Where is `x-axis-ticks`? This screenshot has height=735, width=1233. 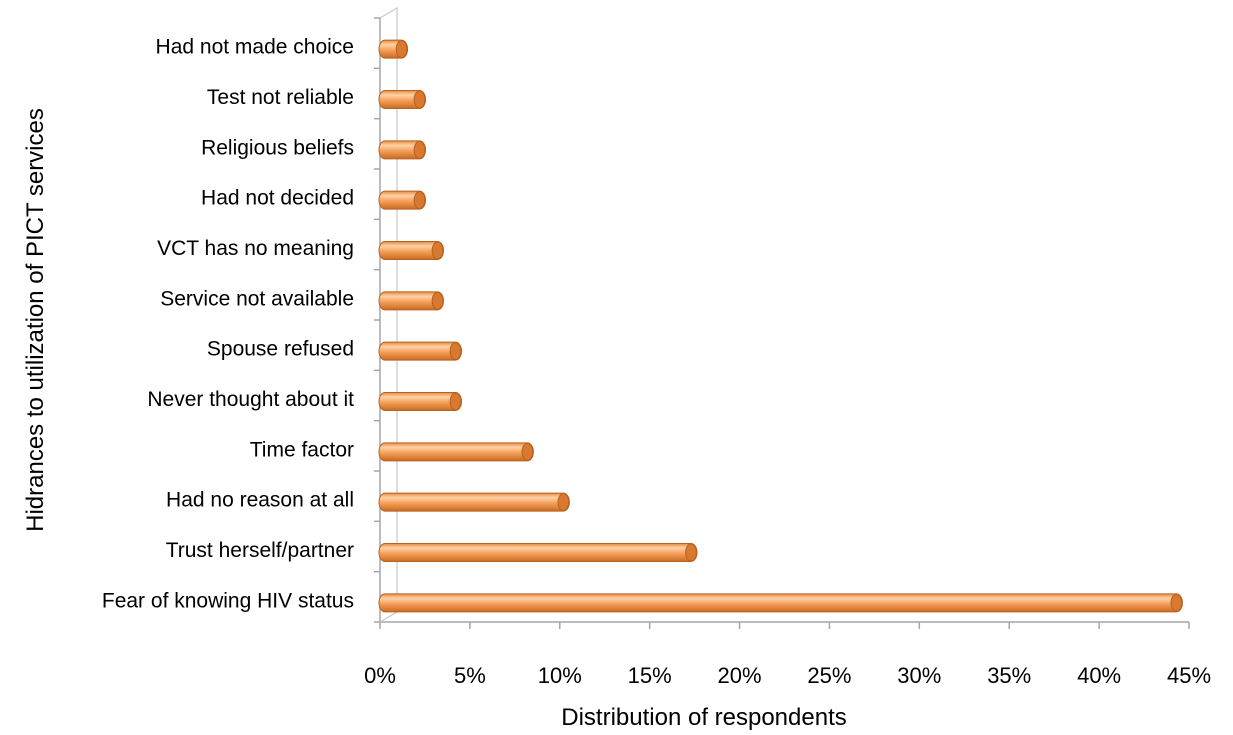
x-axis-ticks is located at coordinates (784, 625).